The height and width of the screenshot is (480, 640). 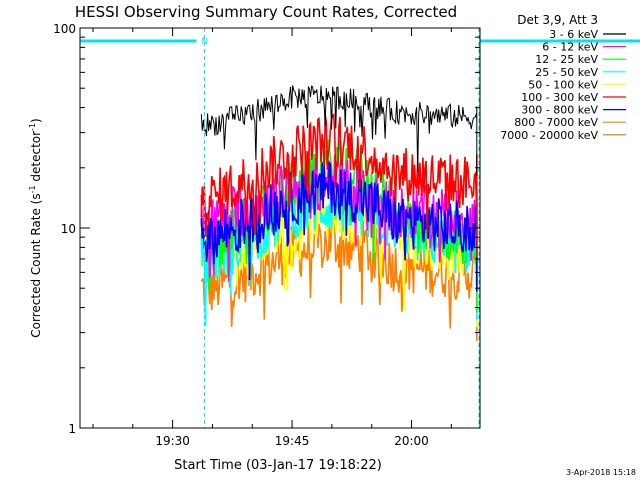 What do you see at coordinates (32, 189) in the screenshot?
I see `y-label-sup1: -1` at bounding box center [32, 189].